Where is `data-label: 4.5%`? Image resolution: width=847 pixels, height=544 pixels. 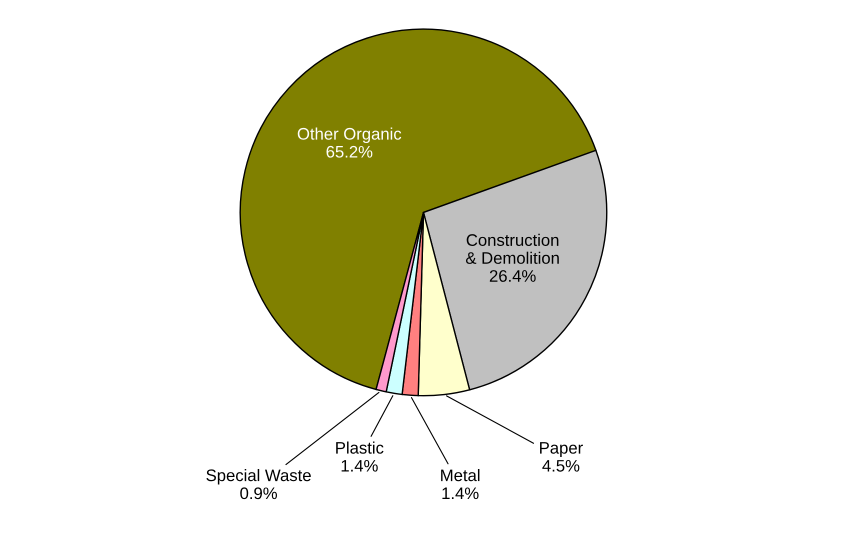
data-label: 4.5% is located at coordinates (561, 466).